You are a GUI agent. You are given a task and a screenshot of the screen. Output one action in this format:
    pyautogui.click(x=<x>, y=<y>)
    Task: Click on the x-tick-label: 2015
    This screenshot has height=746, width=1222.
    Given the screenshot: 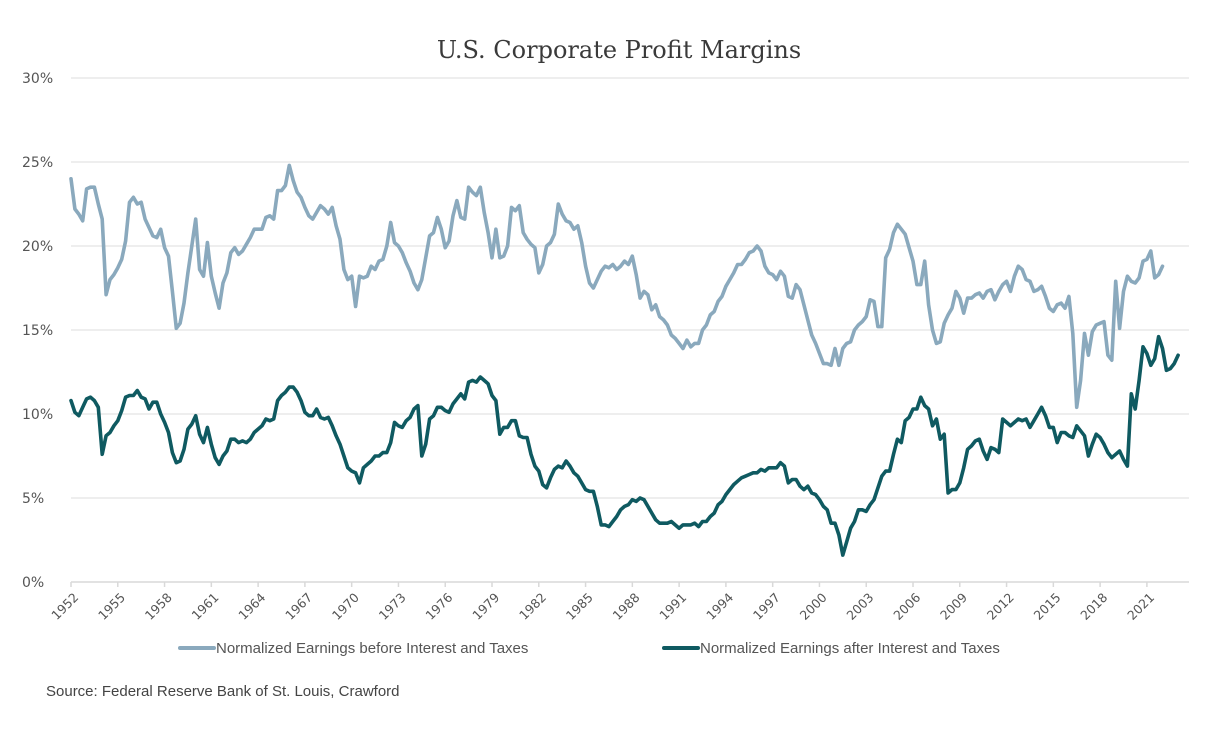 What is the action you would take?
    pyautogui.click(x=1047, y=606)
    